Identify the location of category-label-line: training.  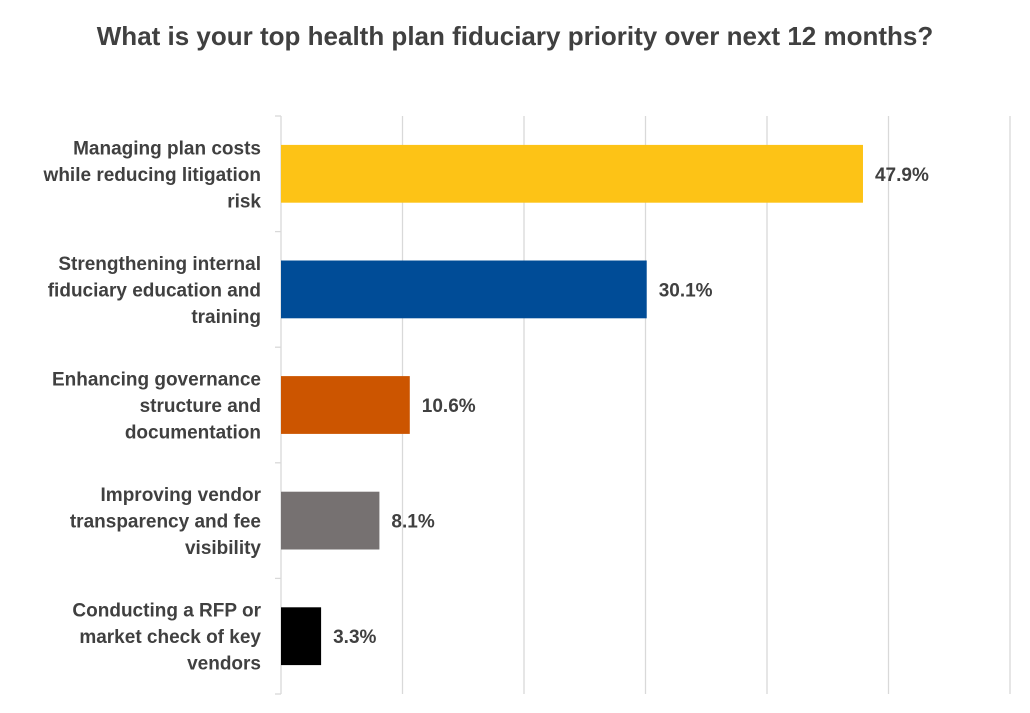
(226, 317).